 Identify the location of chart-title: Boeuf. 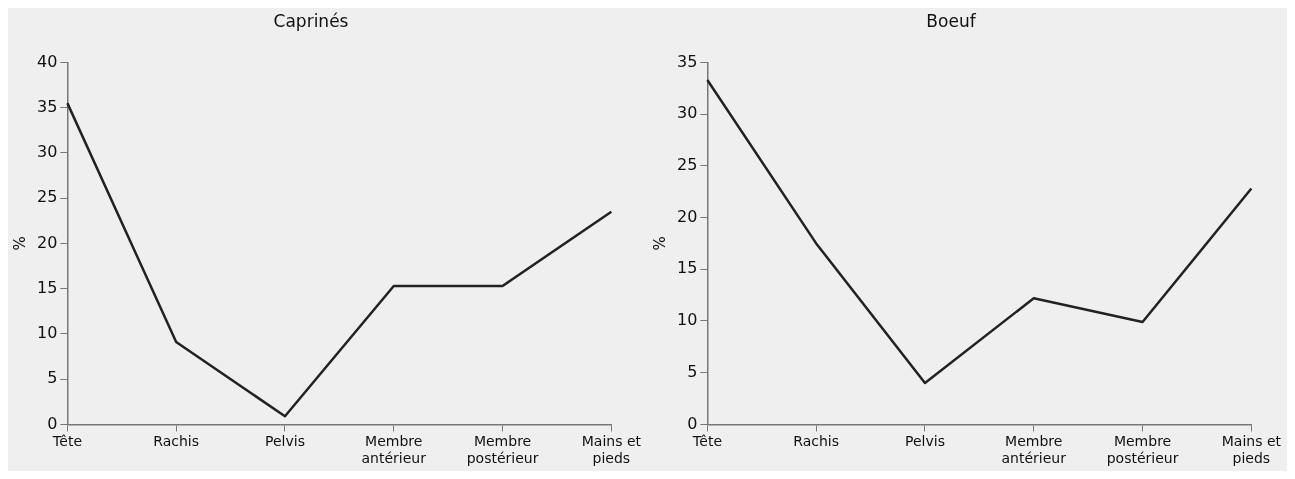
(951, 20).